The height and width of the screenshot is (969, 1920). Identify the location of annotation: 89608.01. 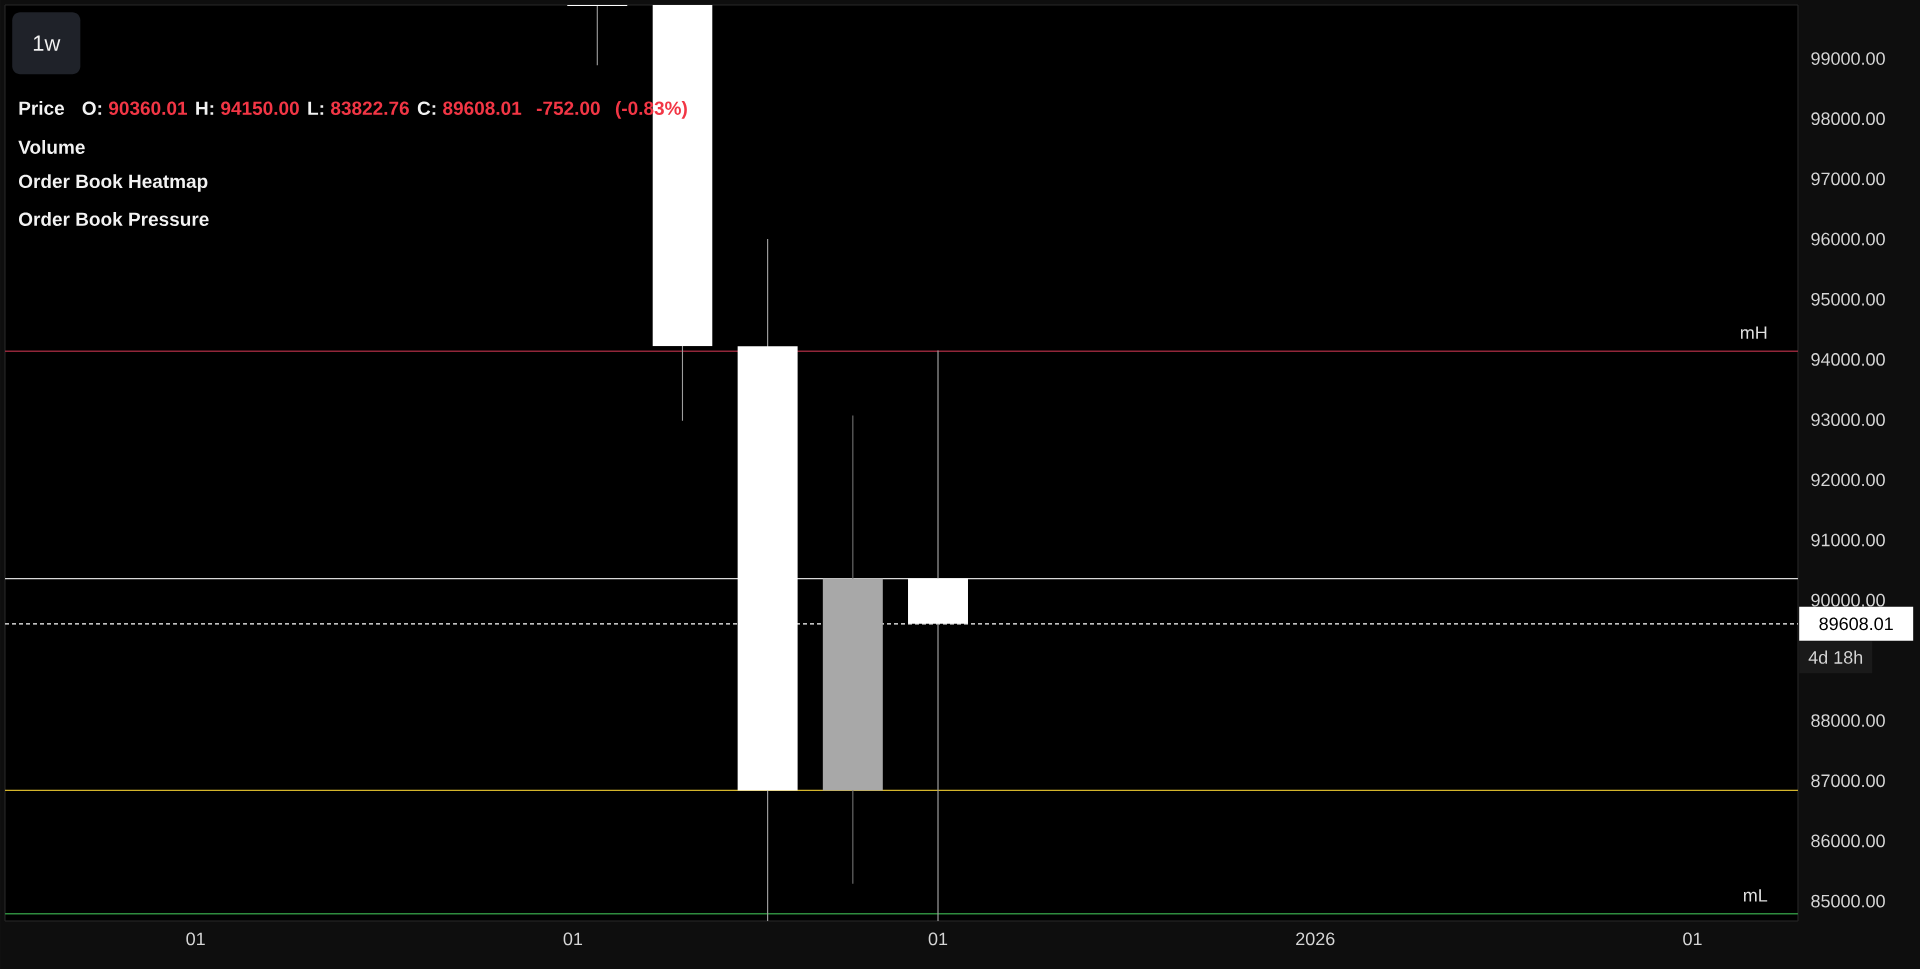
(482, 108).